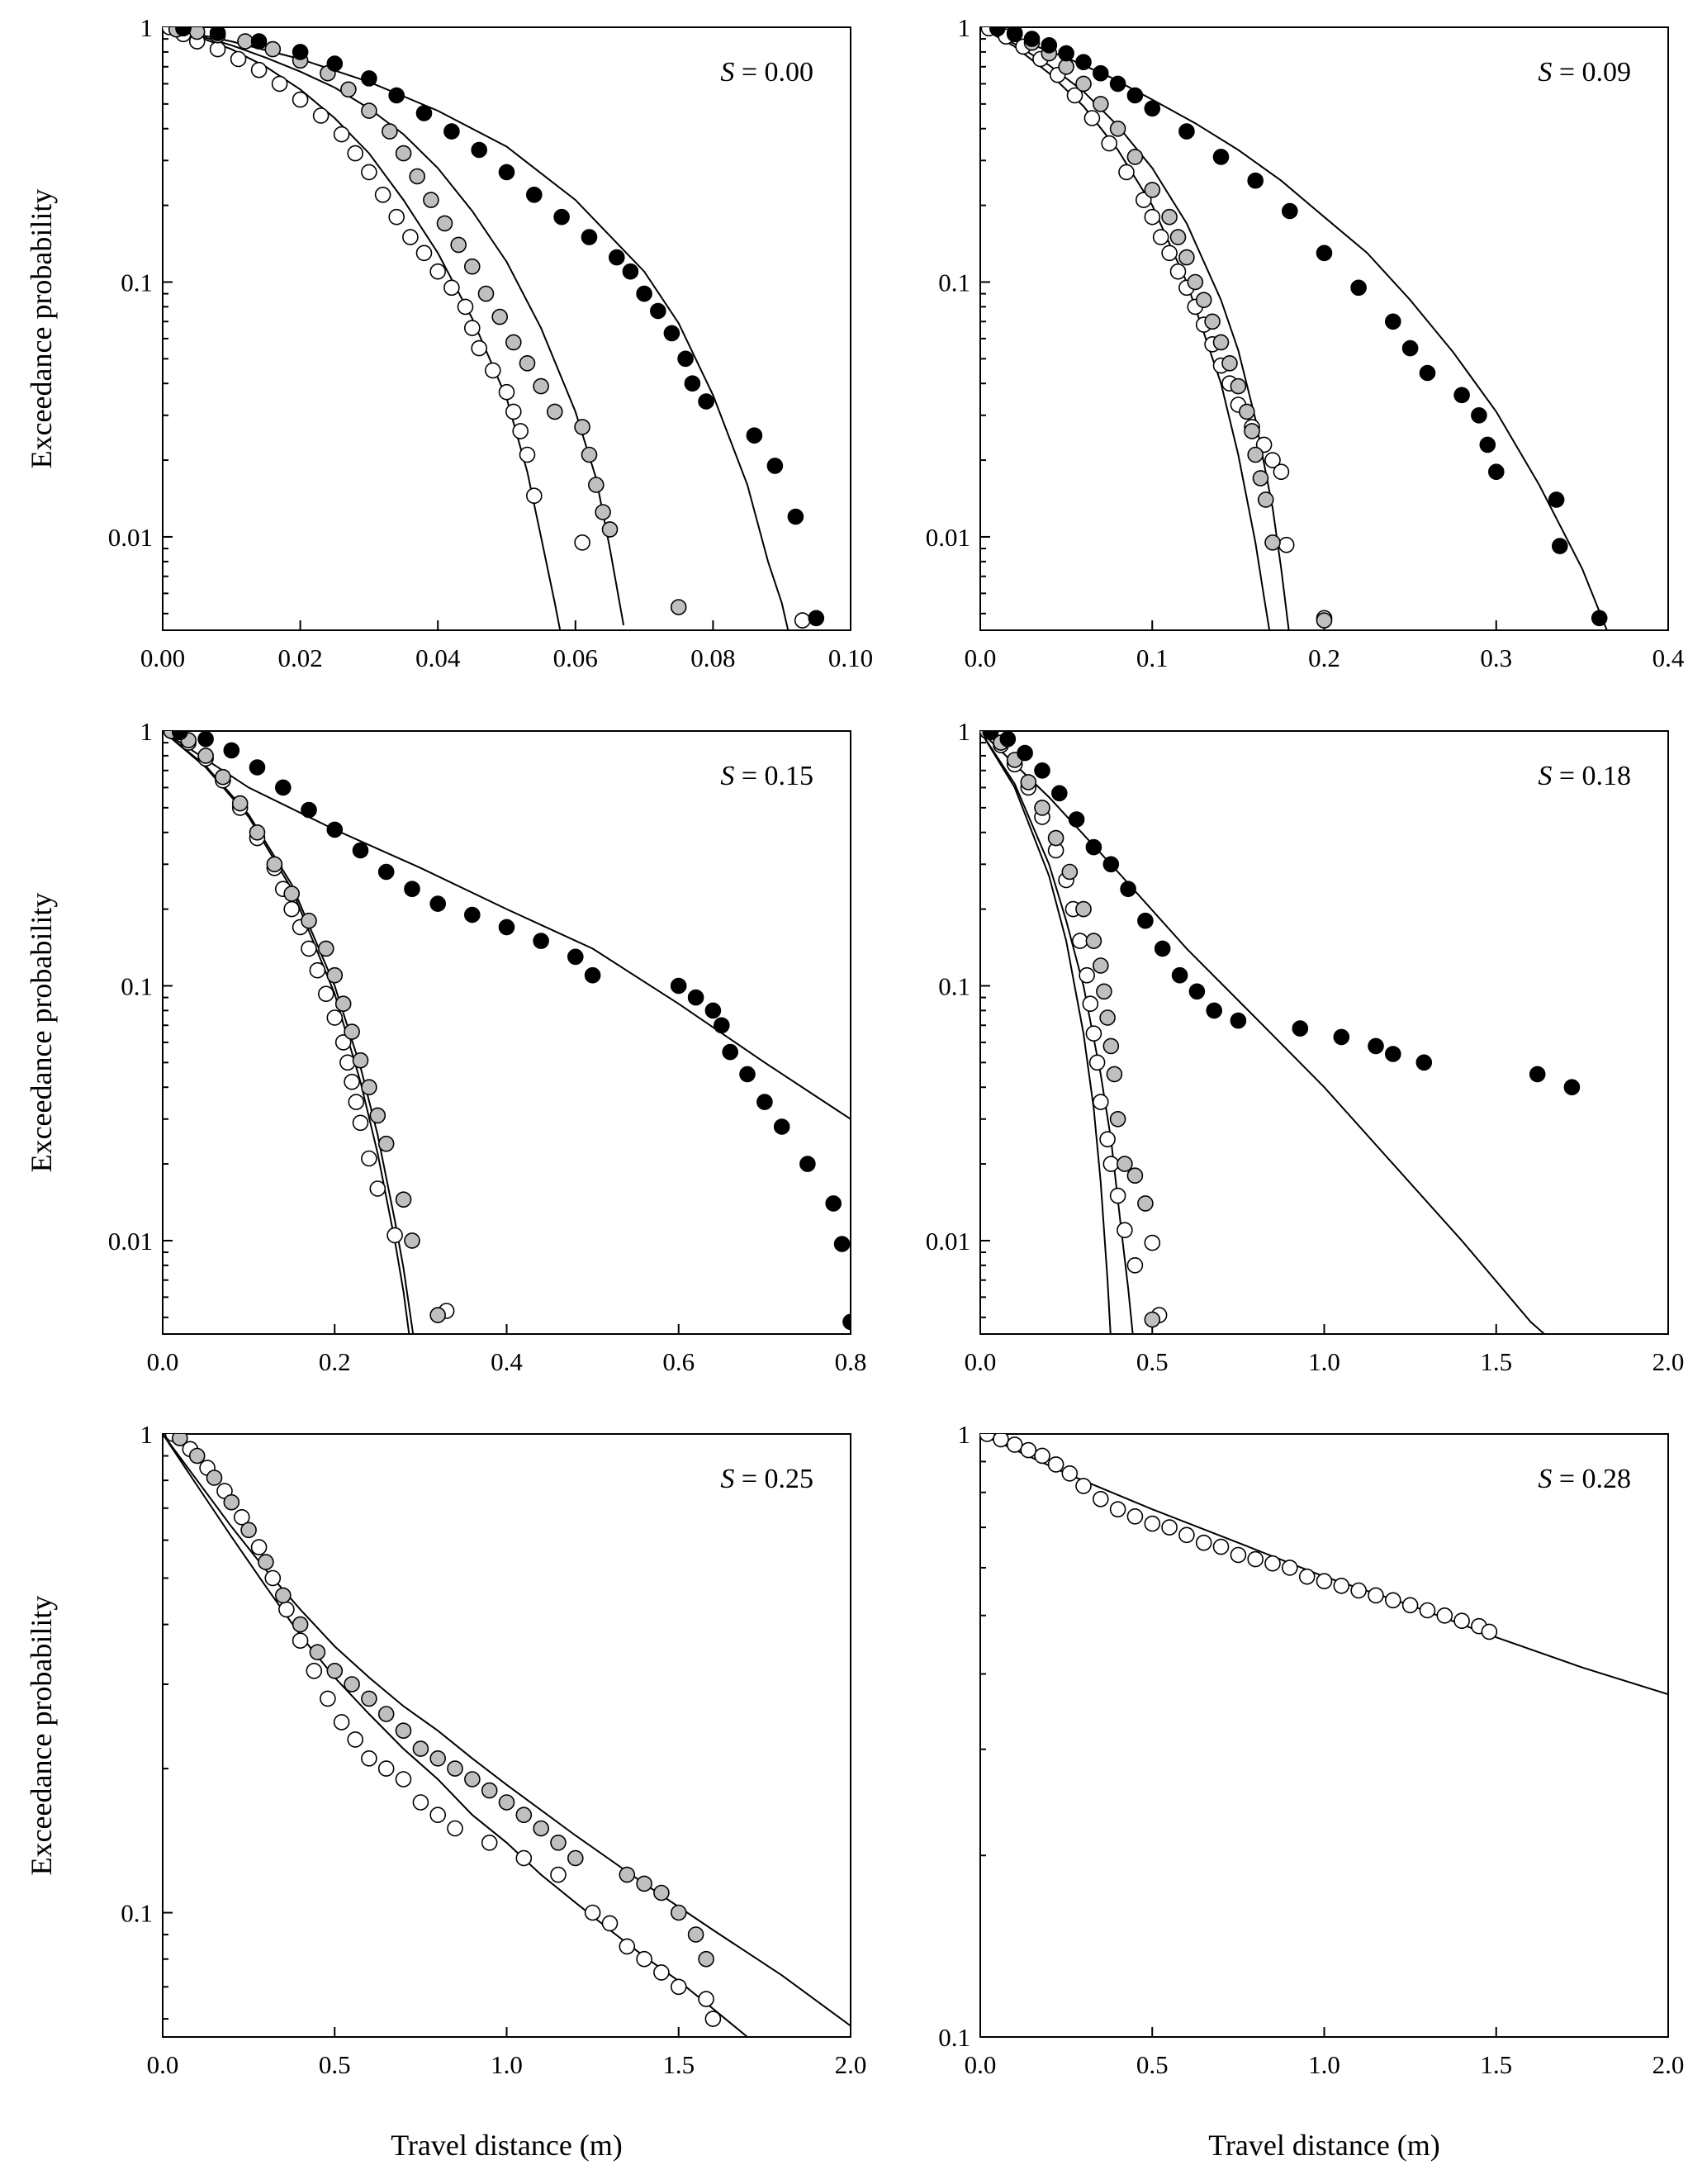 This screenshot has height=2184, width=1707. I want to click on x-axis-label: Travel distance (m), so click(507, 2145).